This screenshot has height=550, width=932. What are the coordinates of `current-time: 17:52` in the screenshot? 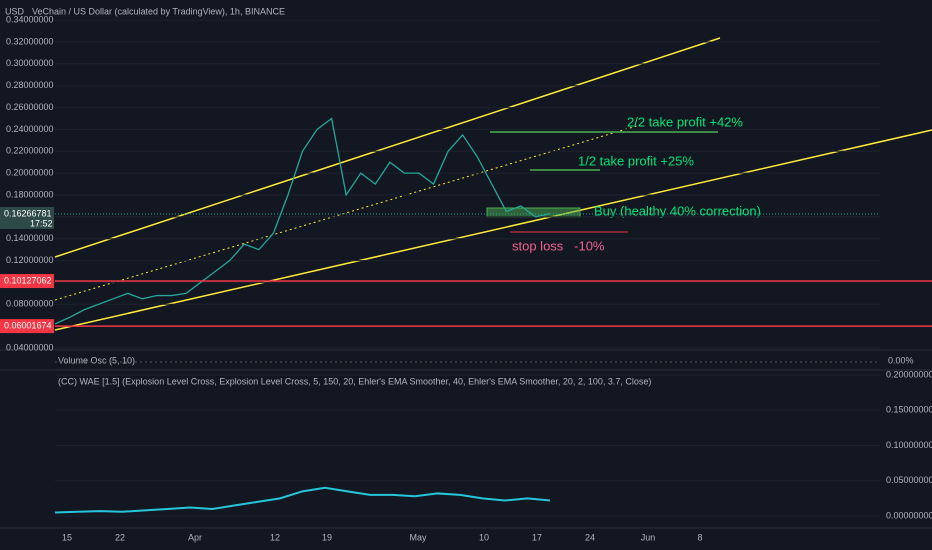 It's located at (41, 223).